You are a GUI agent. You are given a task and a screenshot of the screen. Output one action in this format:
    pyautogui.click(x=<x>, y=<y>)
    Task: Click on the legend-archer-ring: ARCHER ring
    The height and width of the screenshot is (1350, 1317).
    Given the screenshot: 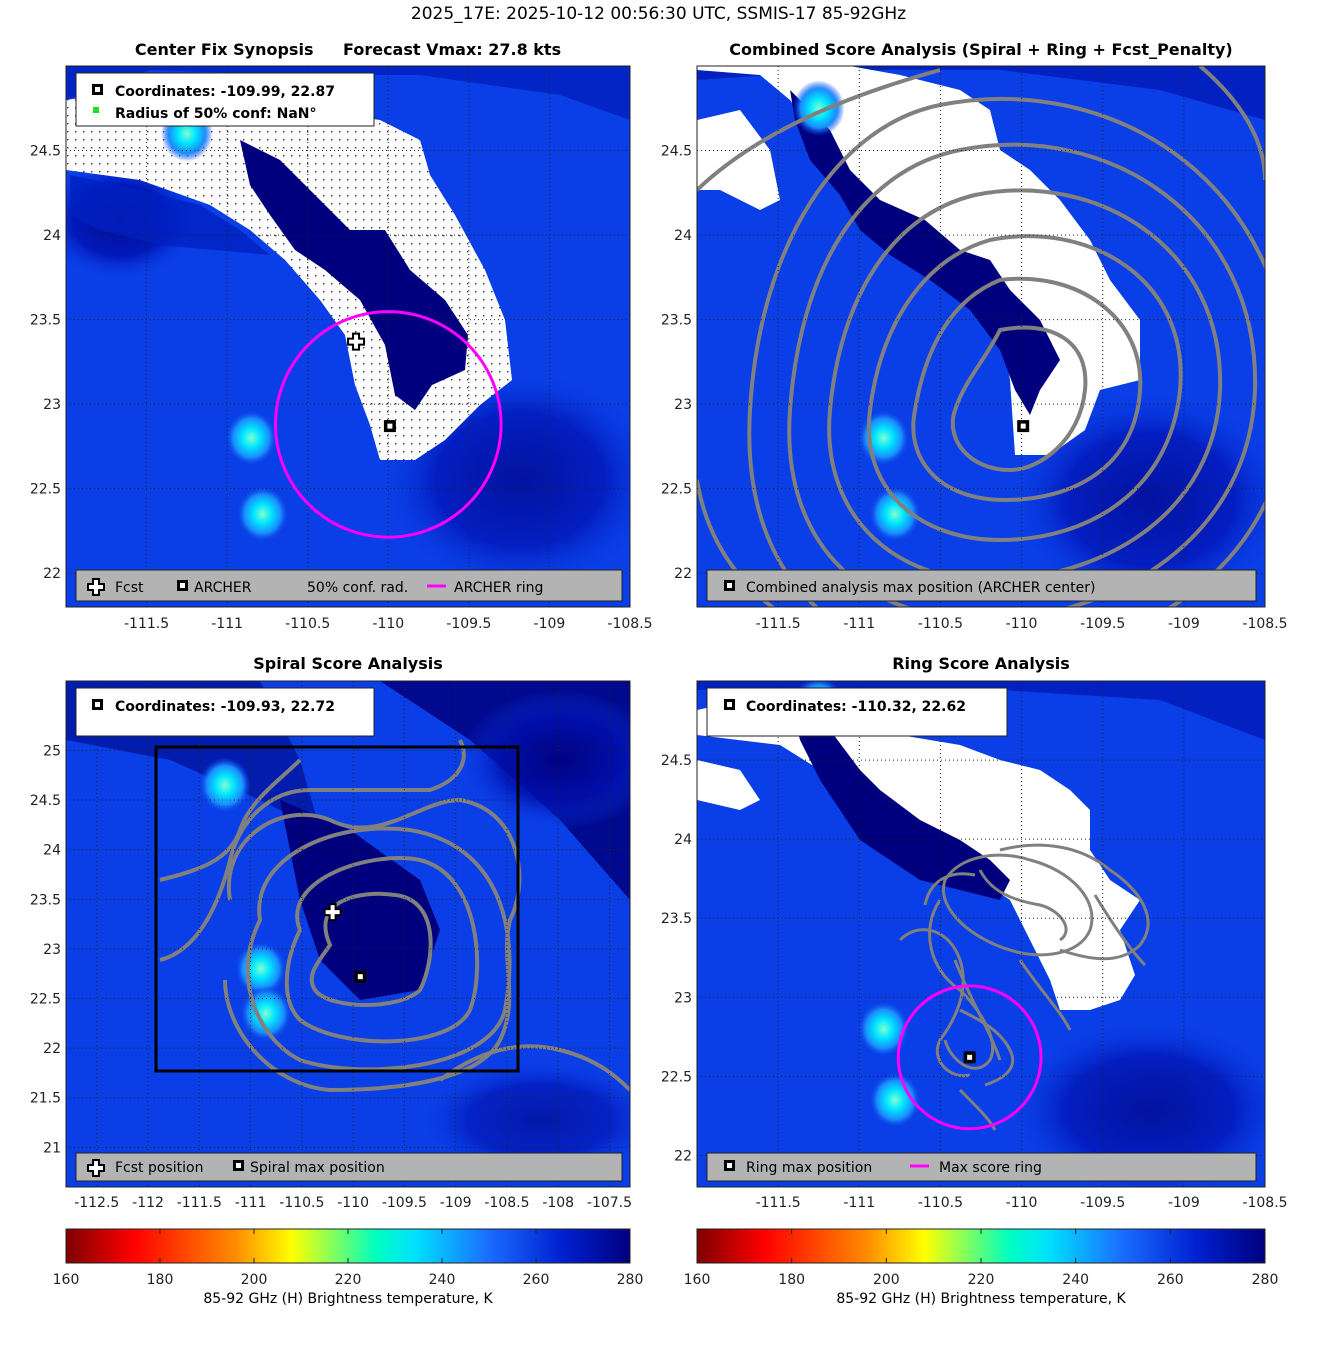 What is the action you would take?
    pyautogui.click(x=498, y=588)
    